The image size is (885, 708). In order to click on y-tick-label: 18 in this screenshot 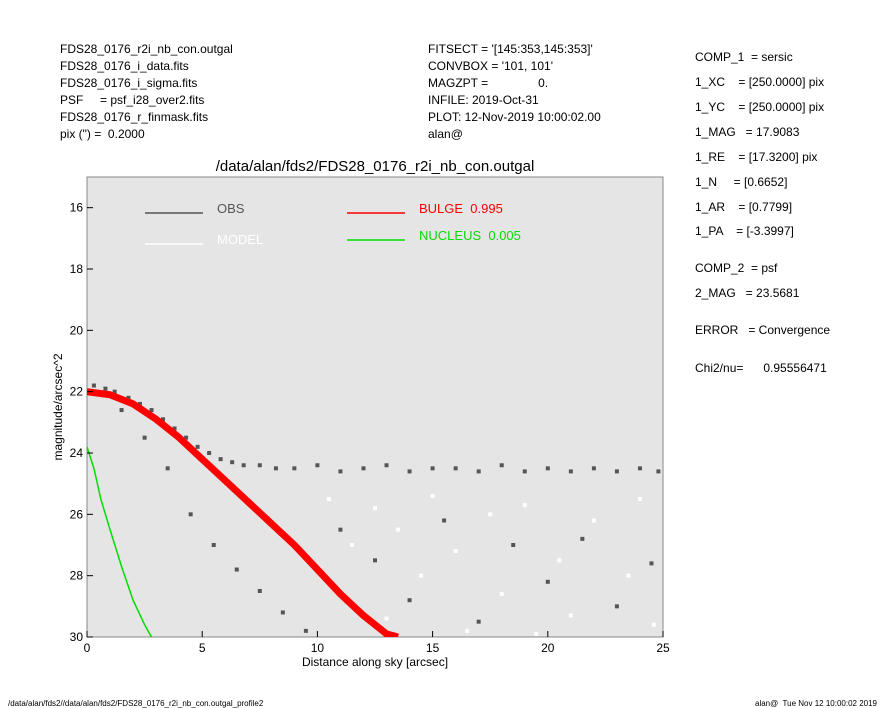, I will do `click(77, 269)`.